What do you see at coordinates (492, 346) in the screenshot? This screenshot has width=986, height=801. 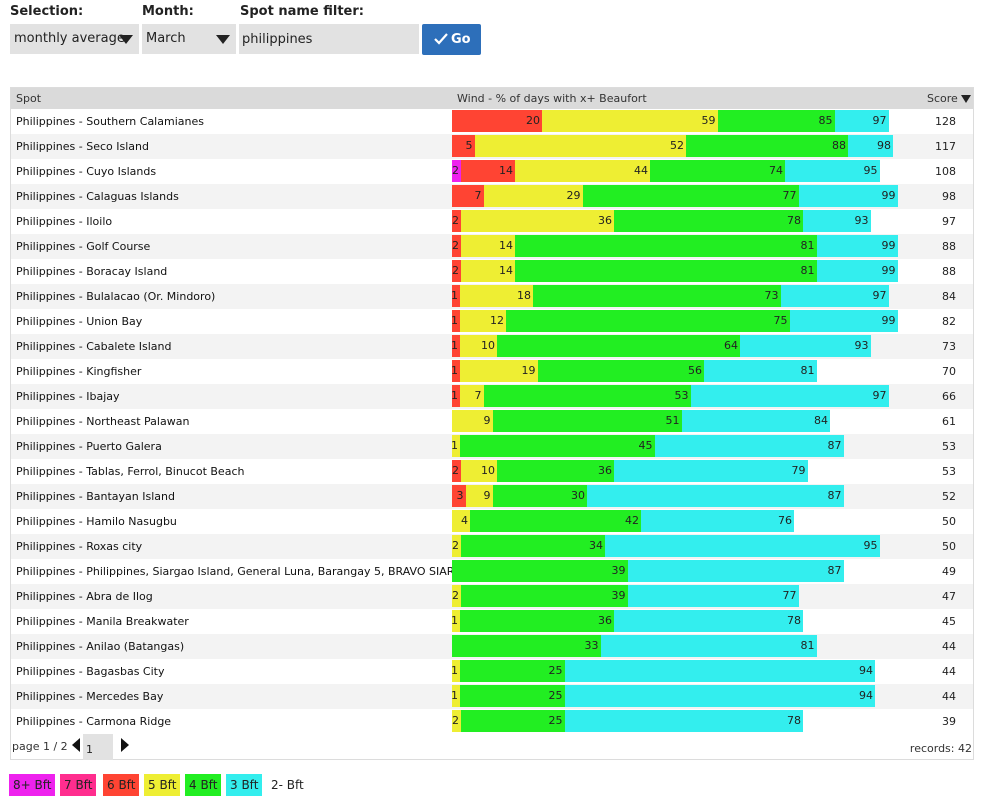 I see `table-row: Philippines - Cabalete Island 93 64 10 1 73` at bounding box center [492, 346].